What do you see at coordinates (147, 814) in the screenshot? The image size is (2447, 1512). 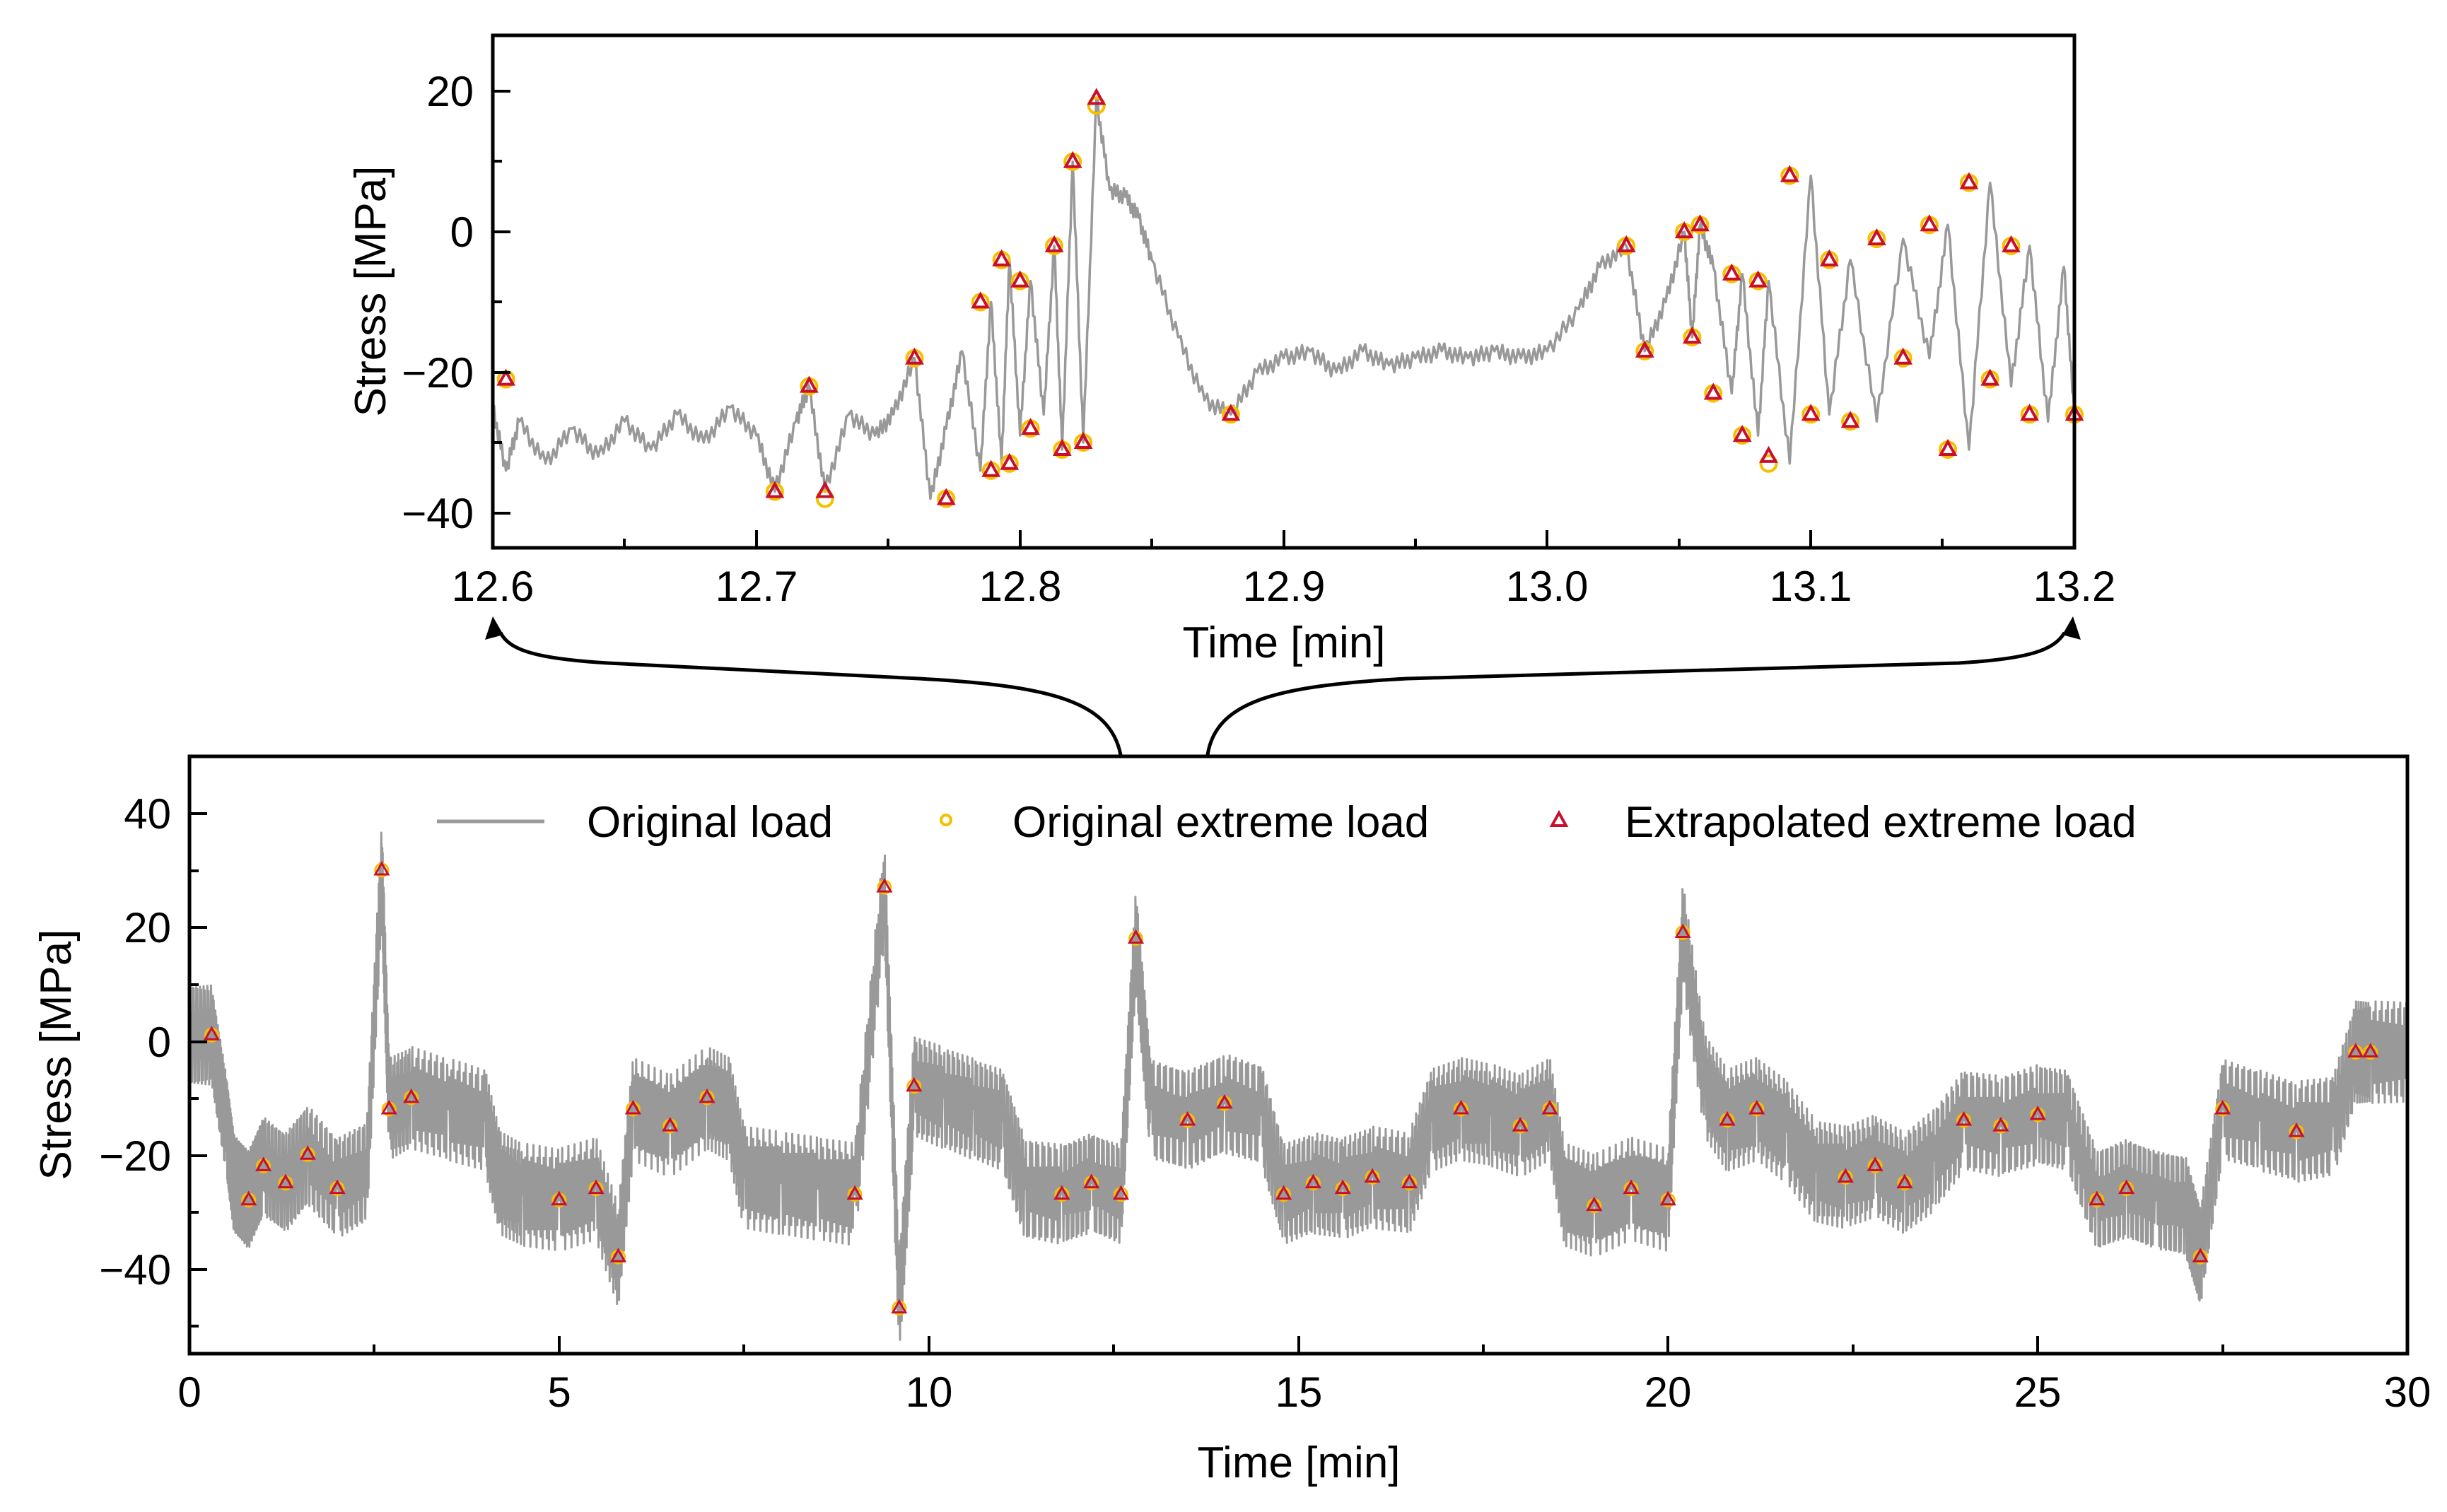 I see `overview-ytick-label: 40` at bounding box center [147, 814].